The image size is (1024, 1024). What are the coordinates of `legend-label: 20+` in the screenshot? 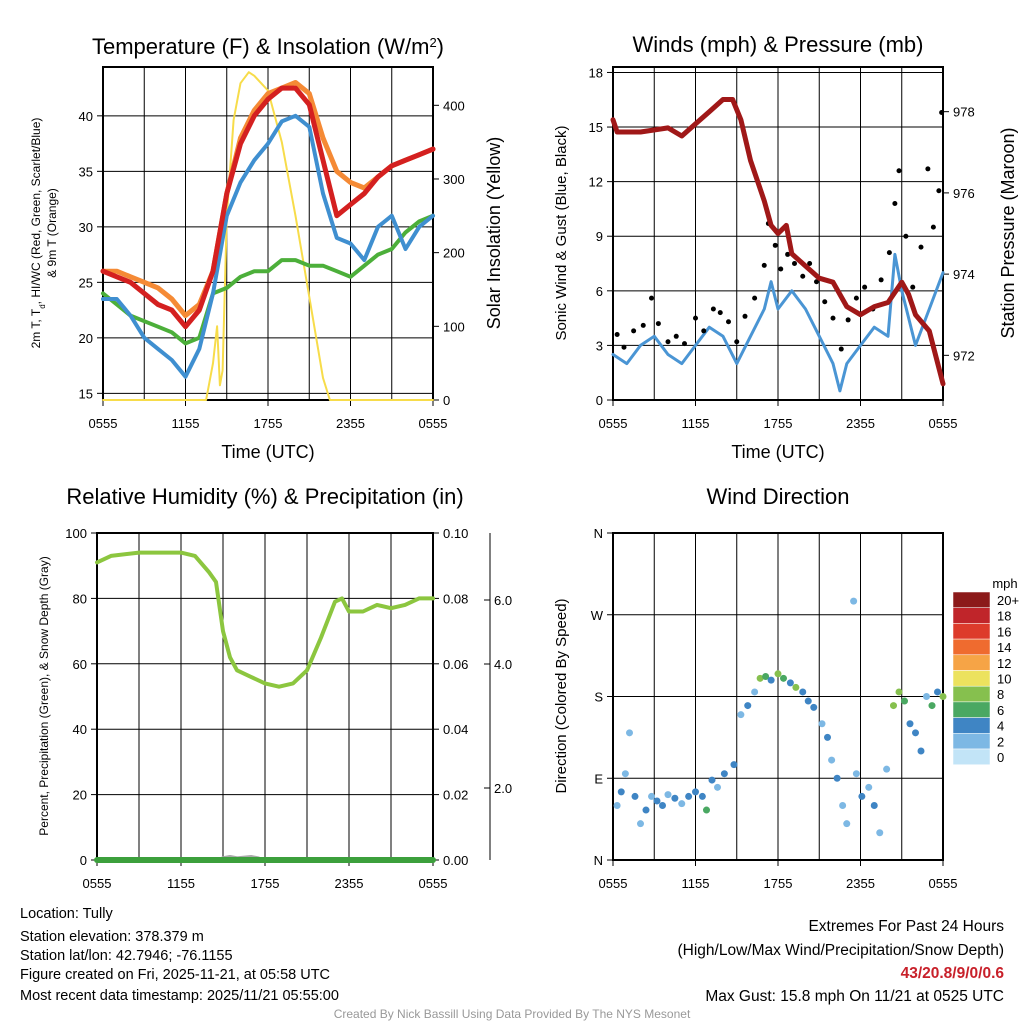 It's located at (1008, 600).